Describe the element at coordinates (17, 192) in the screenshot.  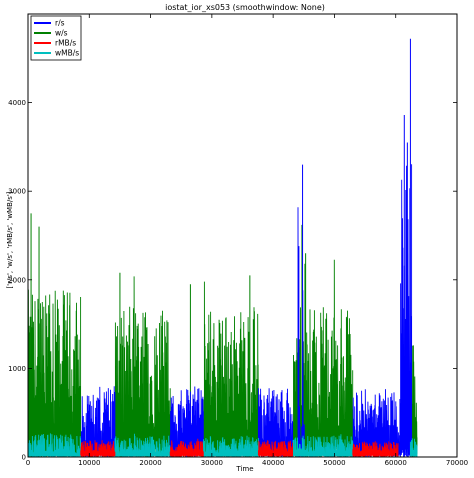
I see `y-tick-label-3: 3000` at that location.